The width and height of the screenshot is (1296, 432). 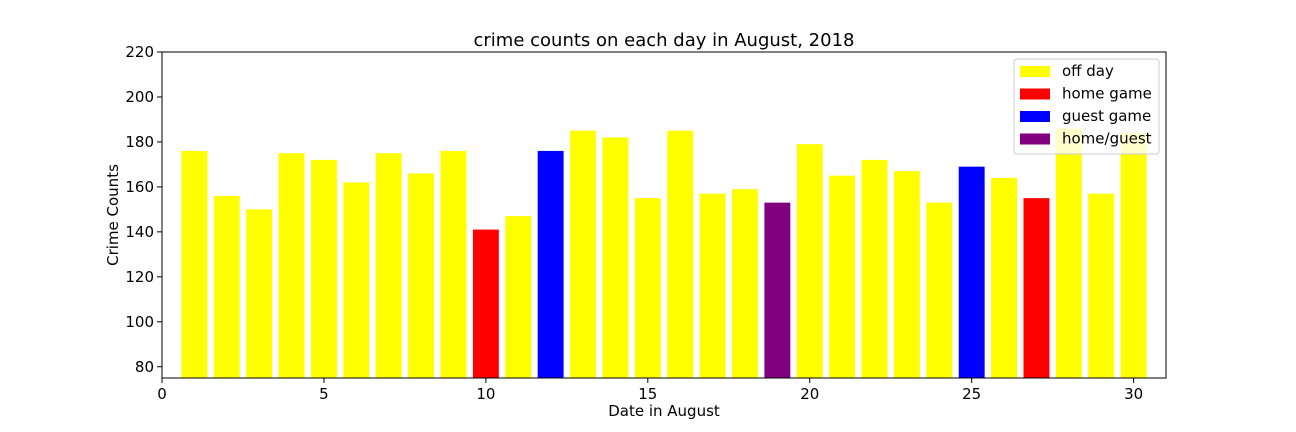 What do you see at coordinates (1035, 94) in the screenshot?
I see `legend-swatch-home` at bounding box center [1035, 94].